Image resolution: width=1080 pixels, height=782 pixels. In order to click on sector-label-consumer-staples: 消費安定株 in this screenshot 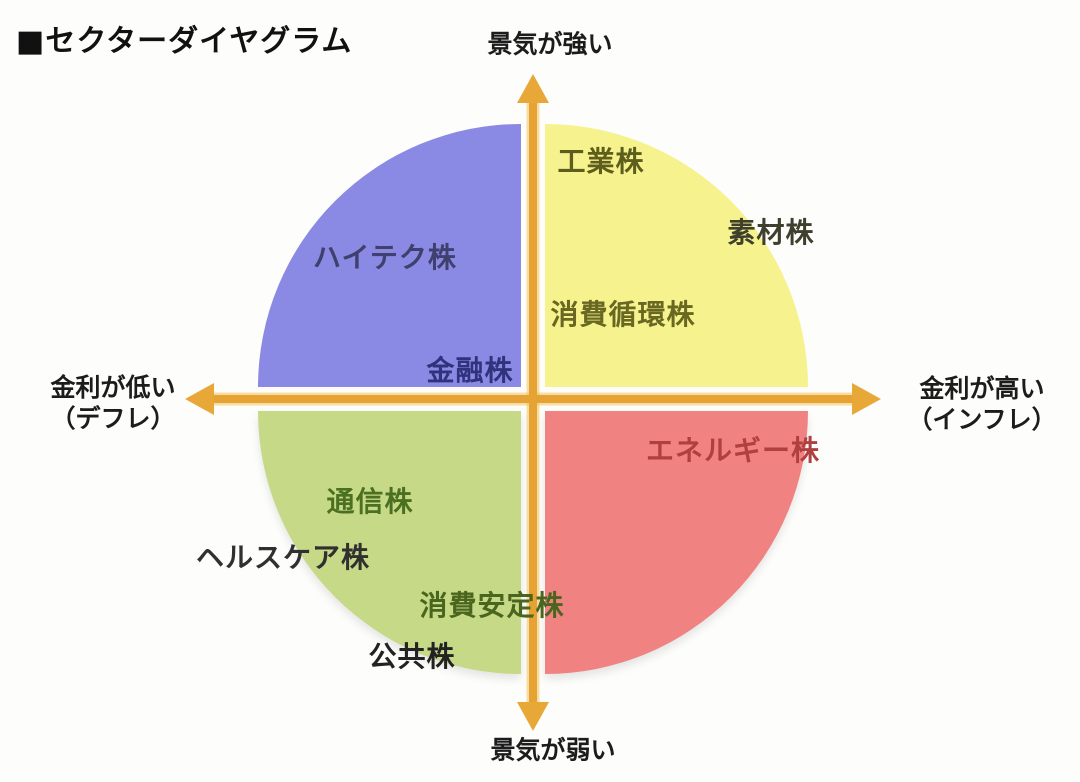, I will do `click(492, 605)`.